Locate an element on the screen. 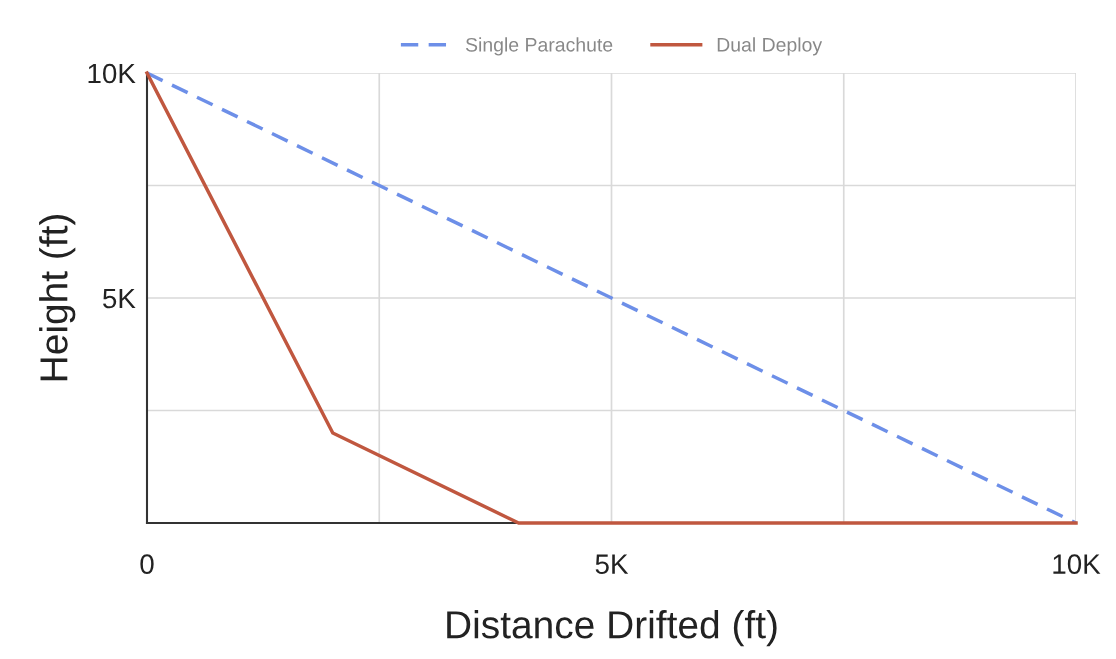 The width and height of the screenshot is (1116, 659). legend-label: Single Parachute is located at coordinates (539, 46).